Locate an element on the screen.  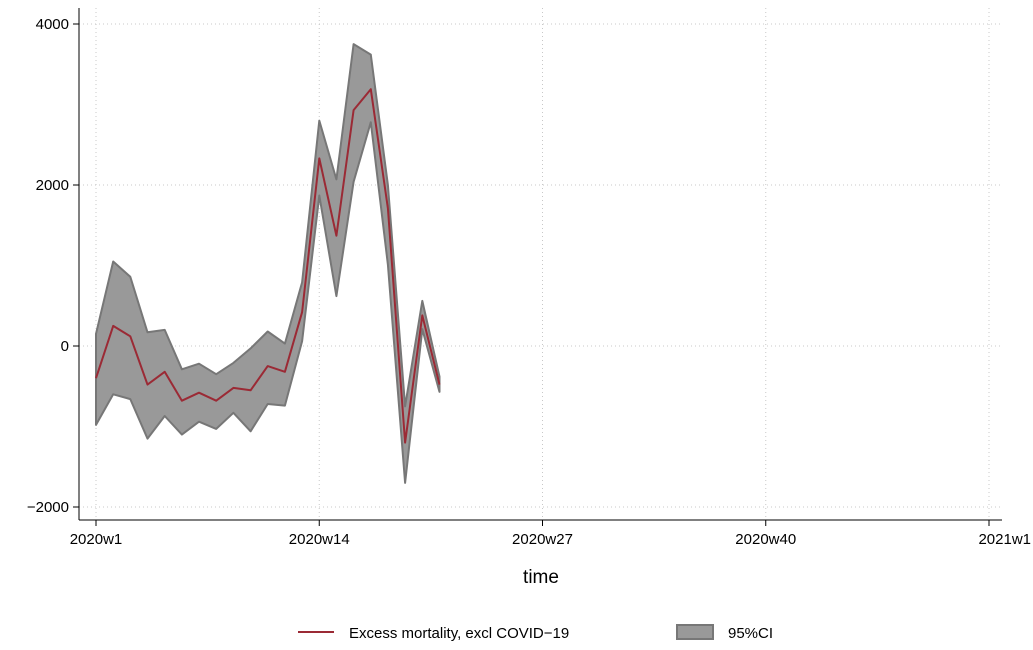
x-tick-label: 2021w1 is located at coordinates (1004, 539).